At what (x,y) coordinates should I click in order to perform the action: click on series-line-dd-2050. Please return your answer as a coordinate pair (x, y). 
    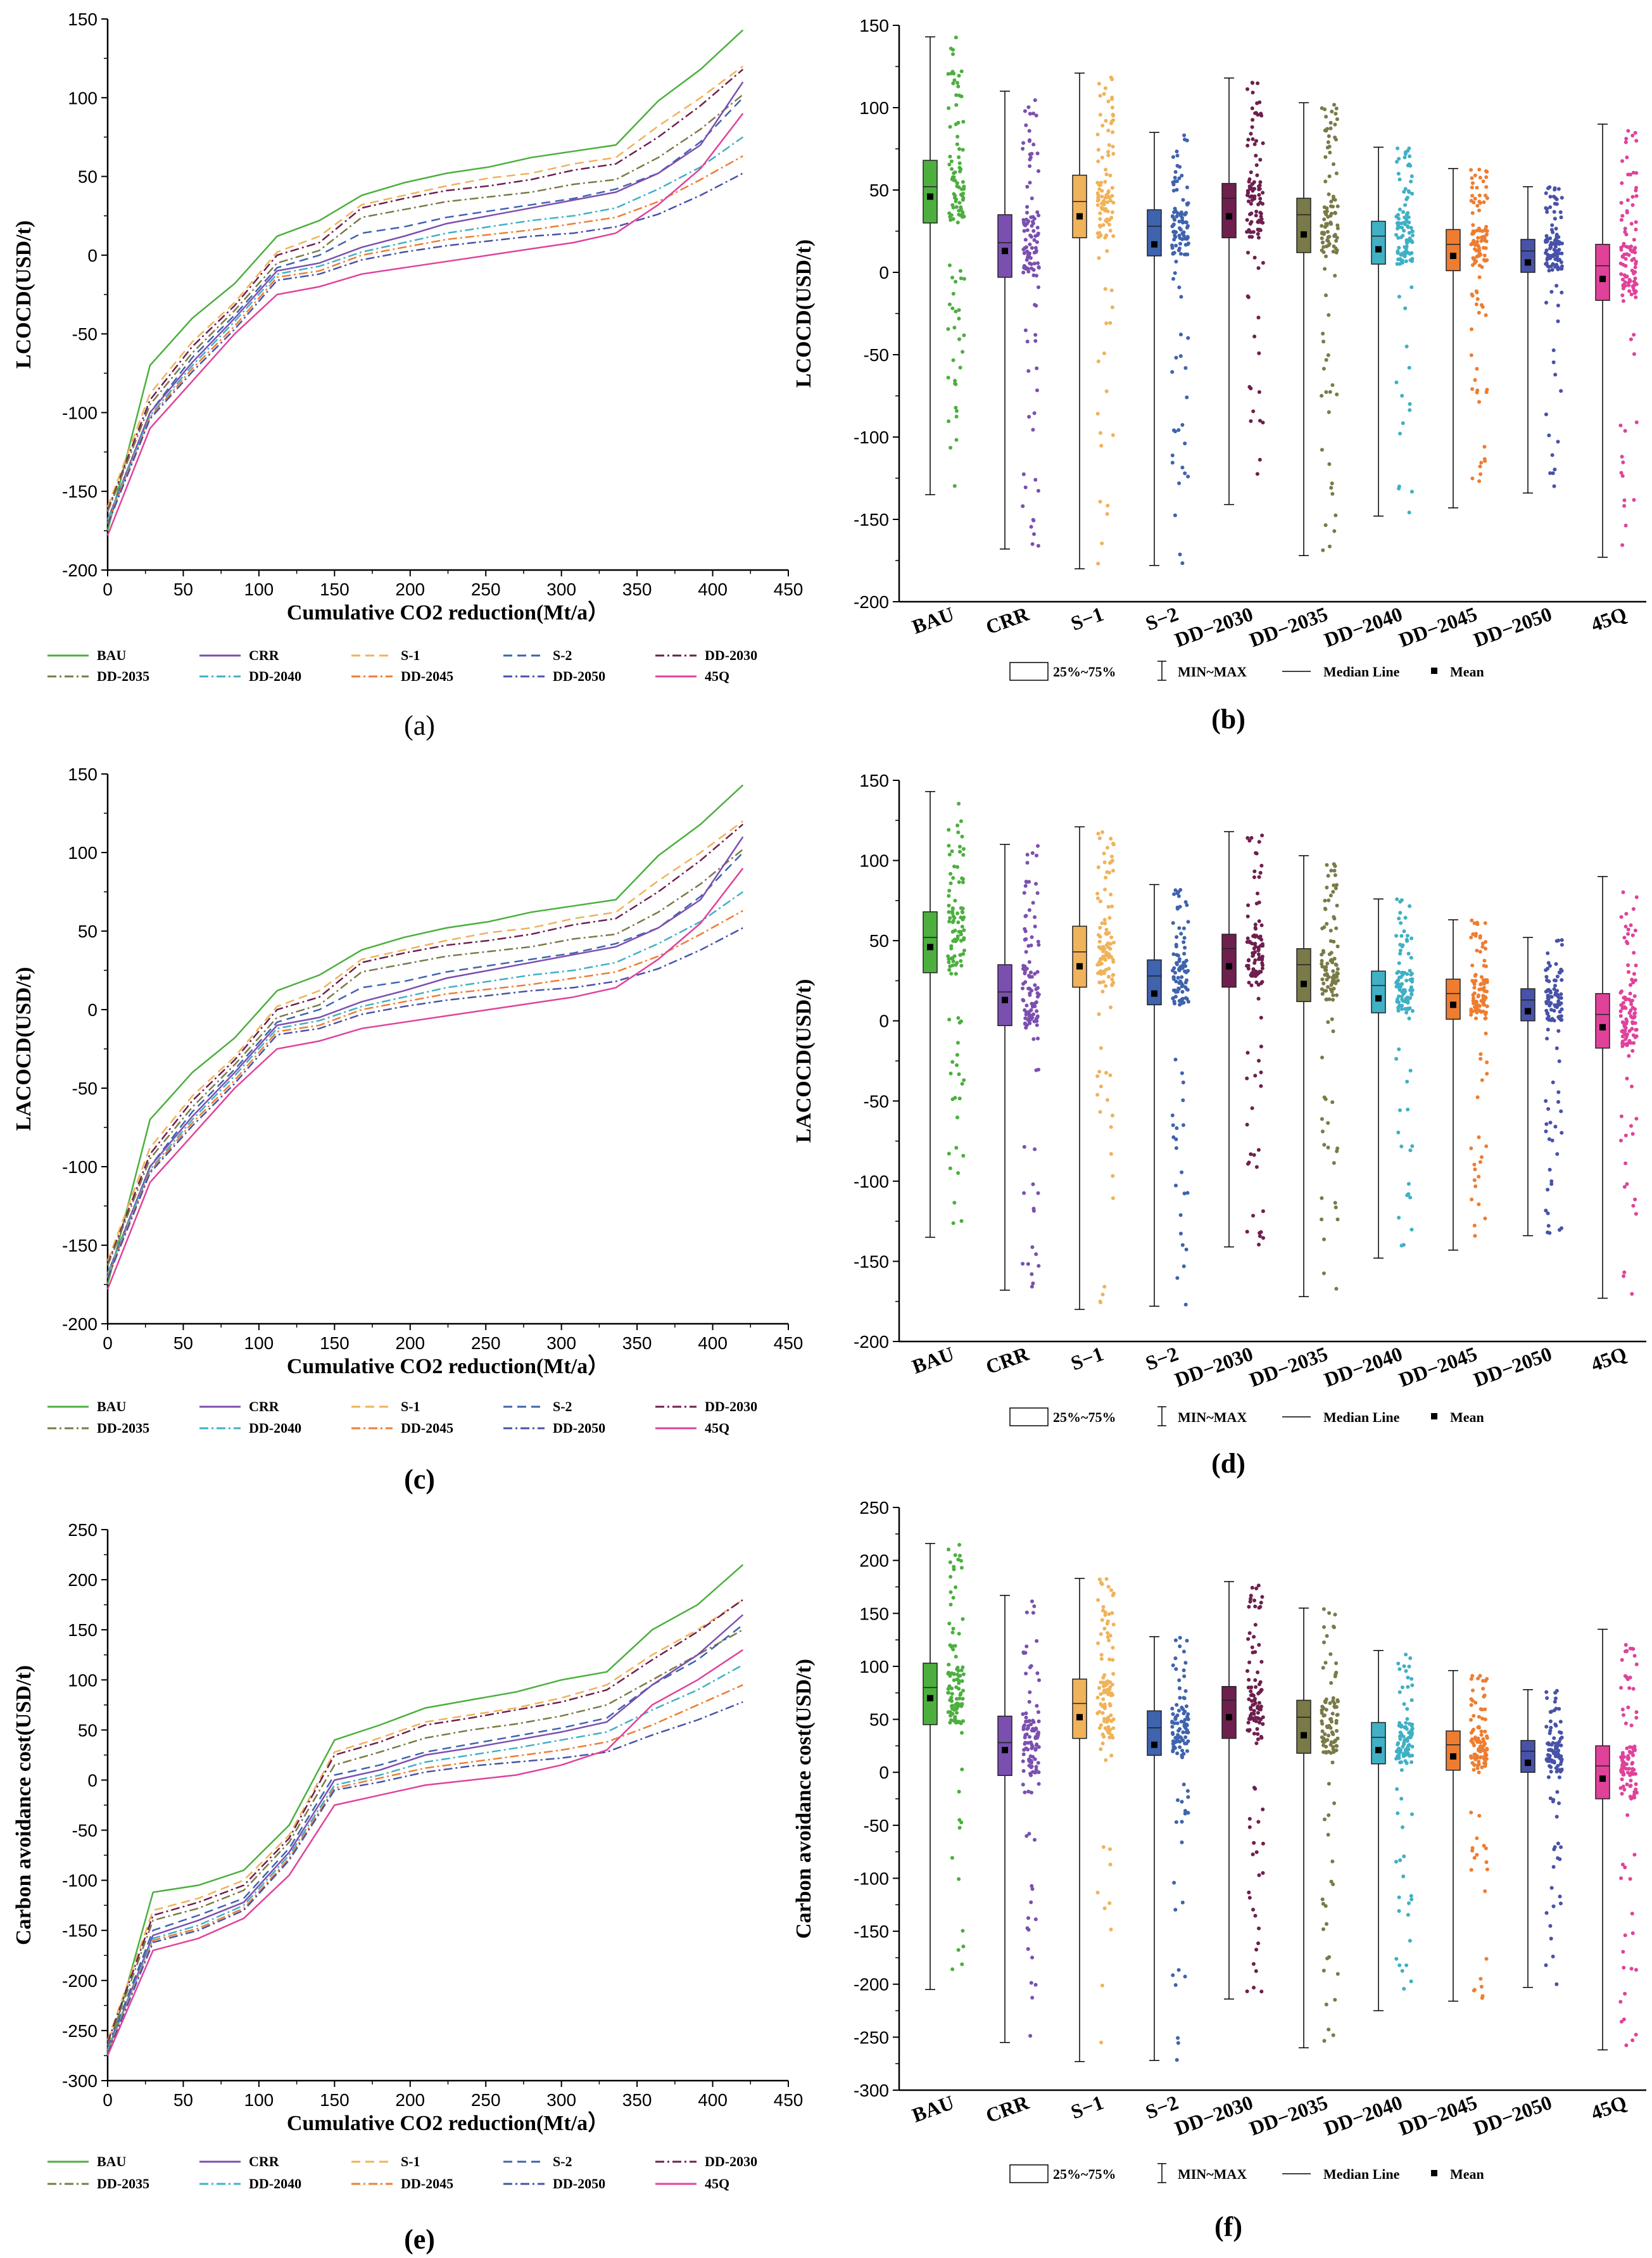
    Looking at the image, I should click on (425, 348).